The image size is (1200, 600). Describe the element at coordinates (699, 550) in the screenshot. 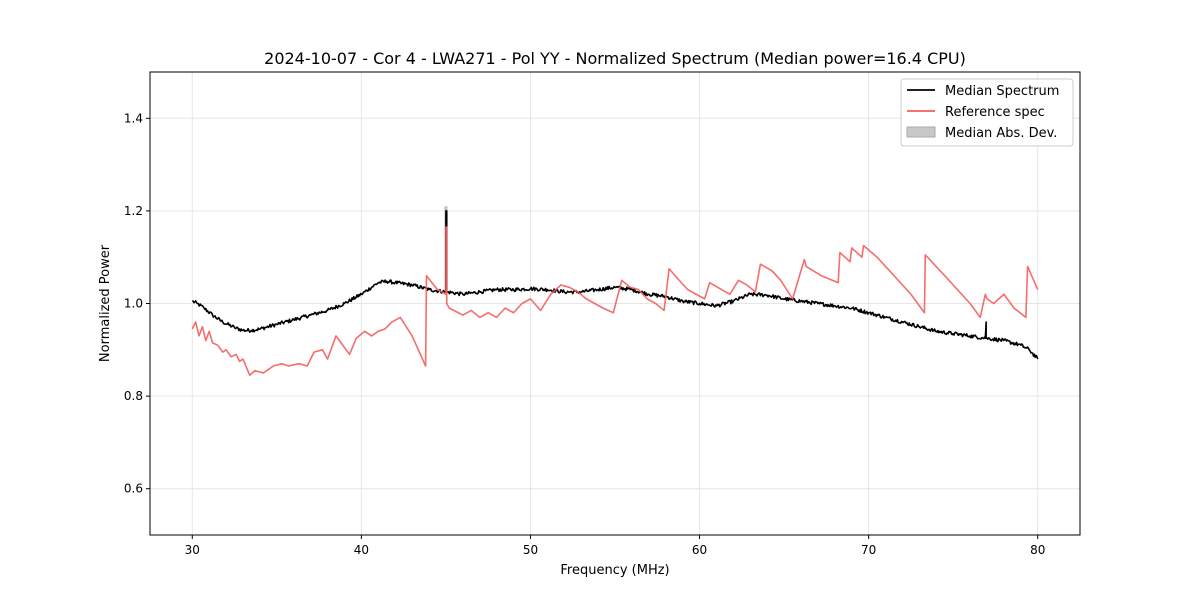

I see `x-tick-label: 60` at that location.